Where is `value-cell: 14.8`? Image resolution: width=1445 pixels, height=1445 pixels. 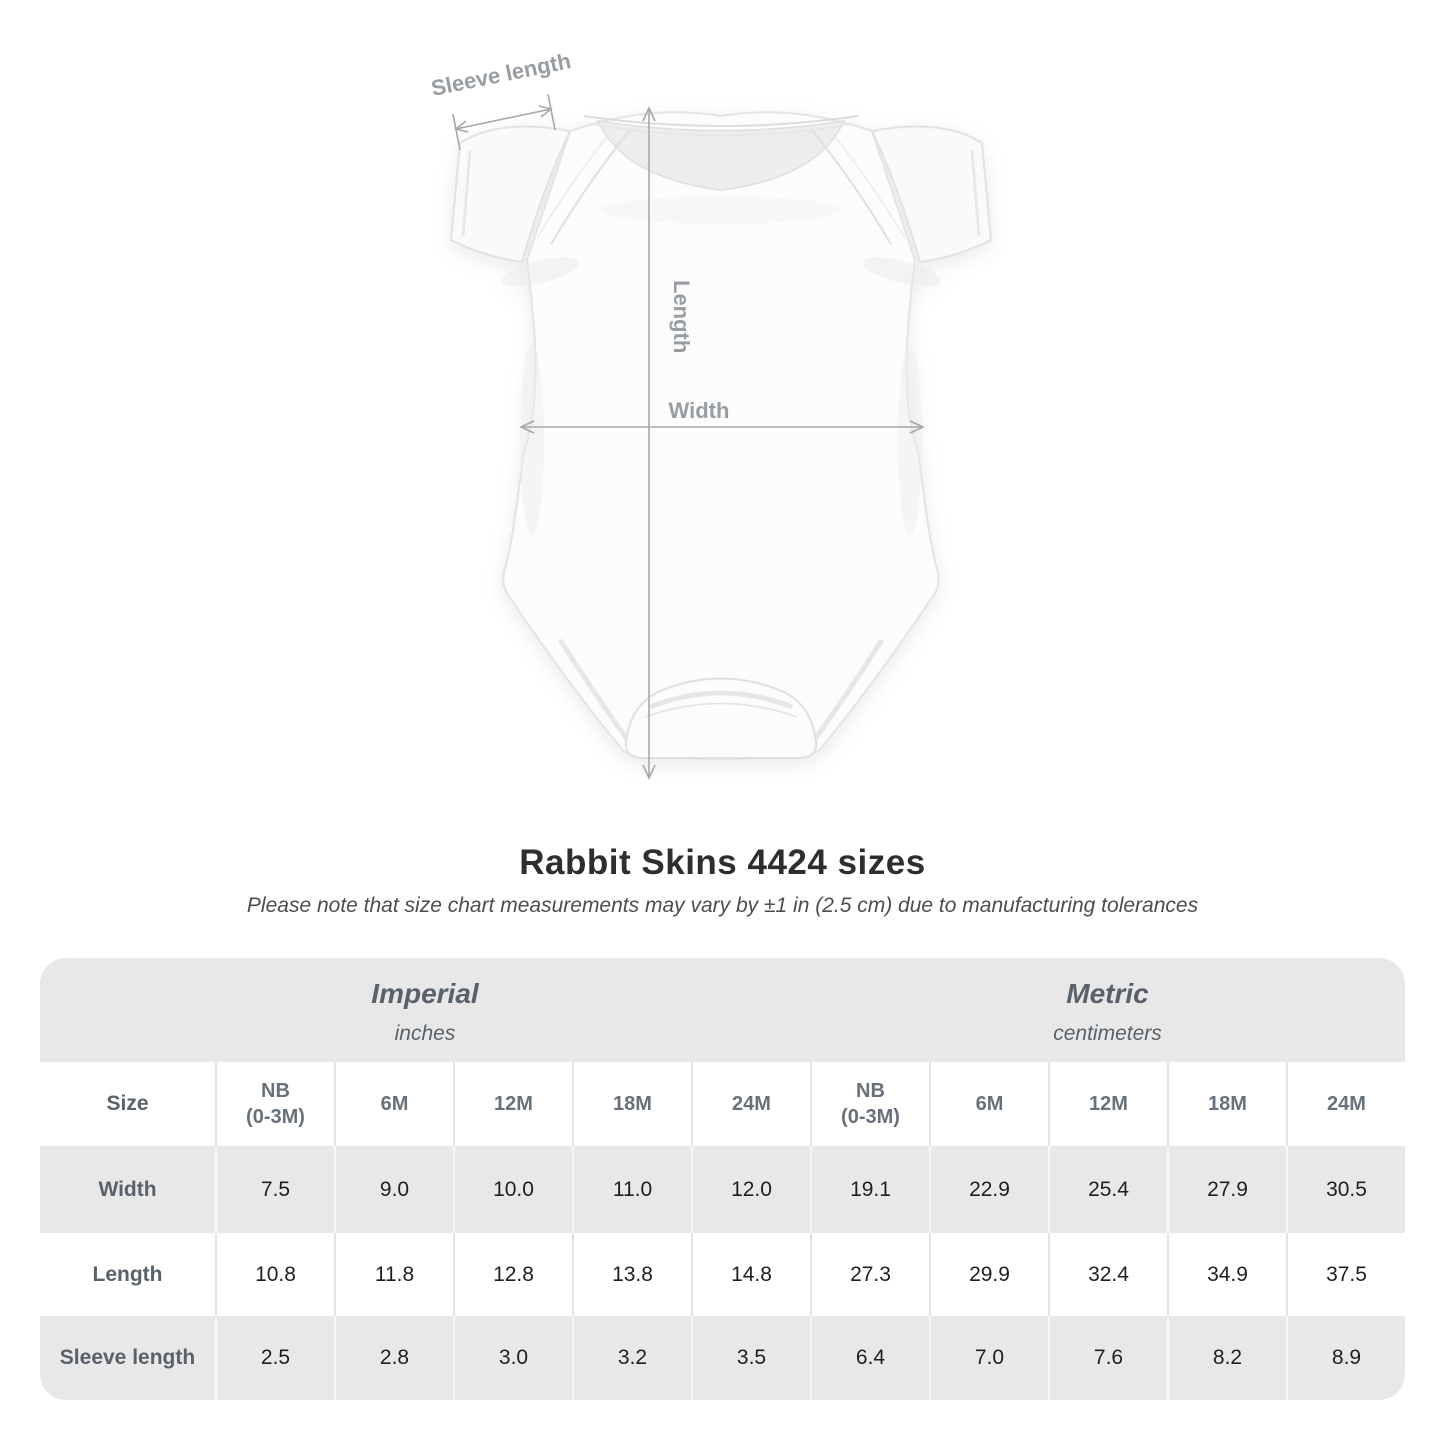
value-cell: 14.8 is located at coordinates (750, 1274).